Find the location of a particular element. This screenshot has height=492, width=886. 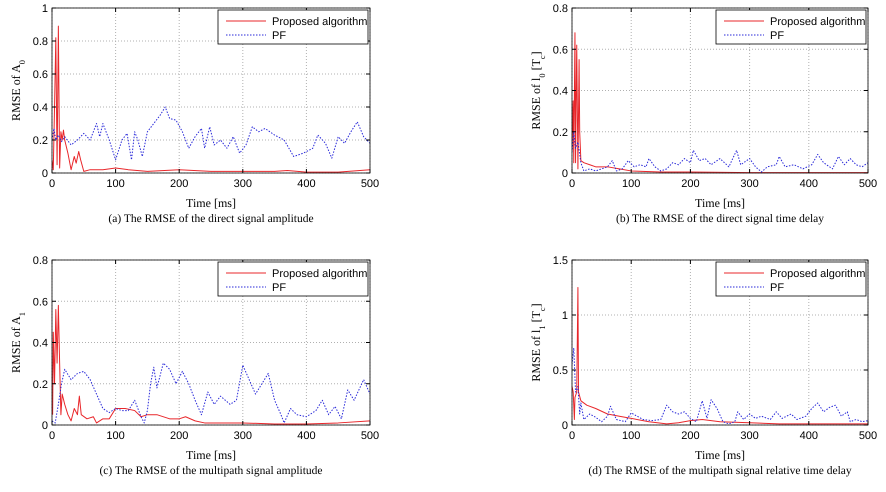

text: (b) The RMSE of the direct signal time delay is located at coordinates (720, 219).